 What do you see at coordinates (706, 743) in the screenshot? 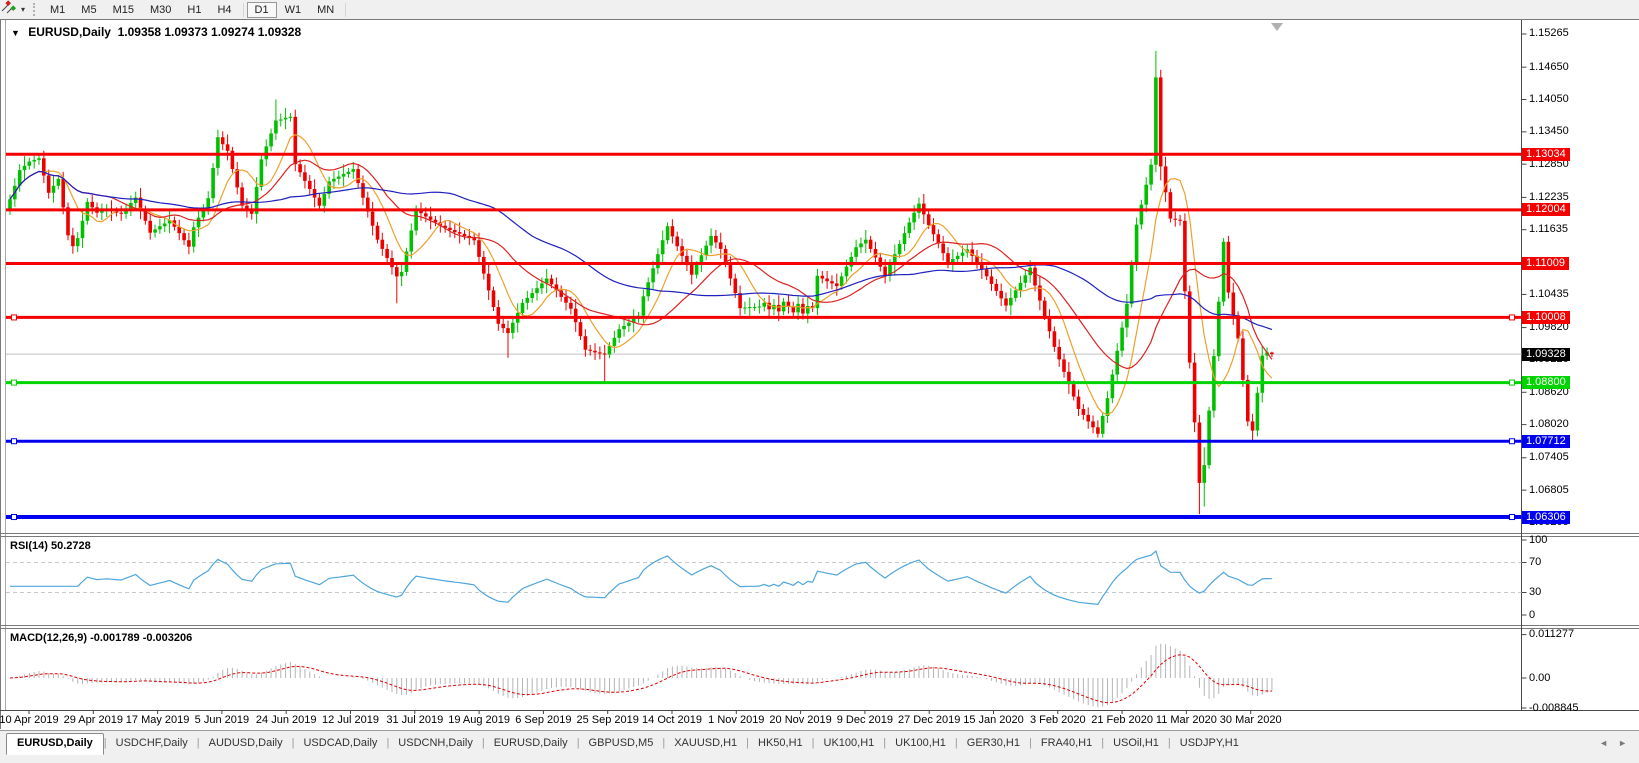
I see `chart-tab-7-xauusd-h1: XAUUSD,H1` at bounding box center [706, 743].